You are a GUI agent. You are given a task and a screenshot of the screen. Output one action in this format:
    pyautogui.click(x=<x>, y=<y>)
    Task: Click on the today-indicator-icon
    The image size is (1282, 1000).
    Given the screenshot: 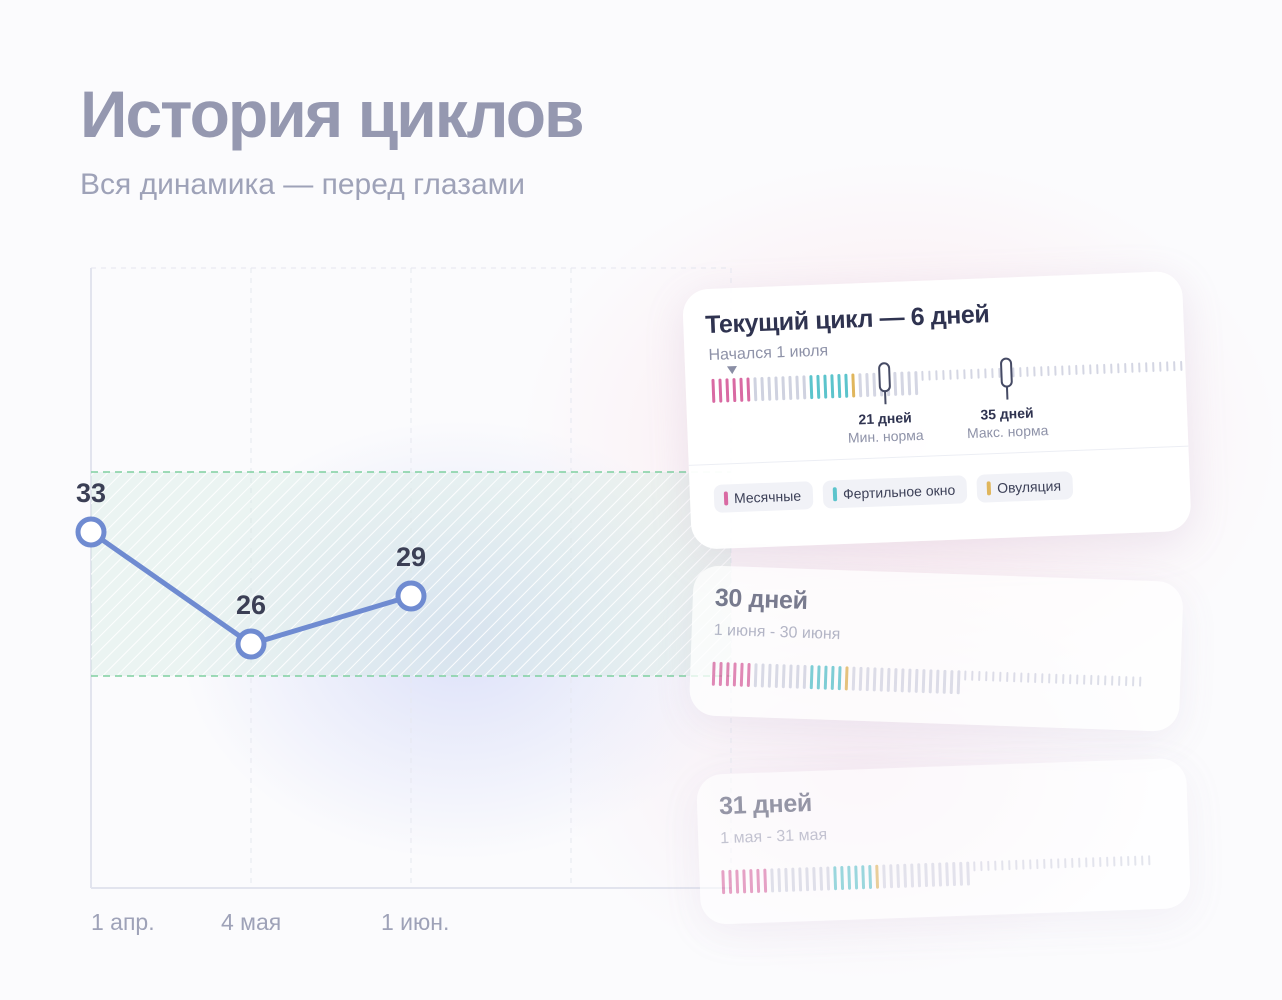 What is the action you would take?
    pyautogui.click(x=732, y=370)
    